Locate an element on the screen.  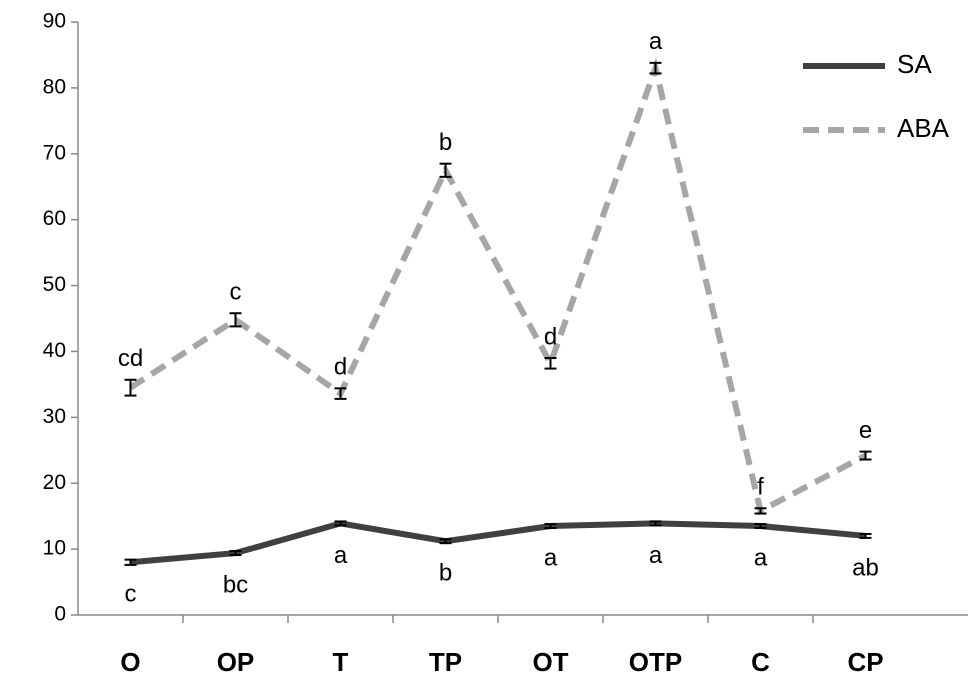
y-tick-label: 80 is located at coordinates (54, 86).